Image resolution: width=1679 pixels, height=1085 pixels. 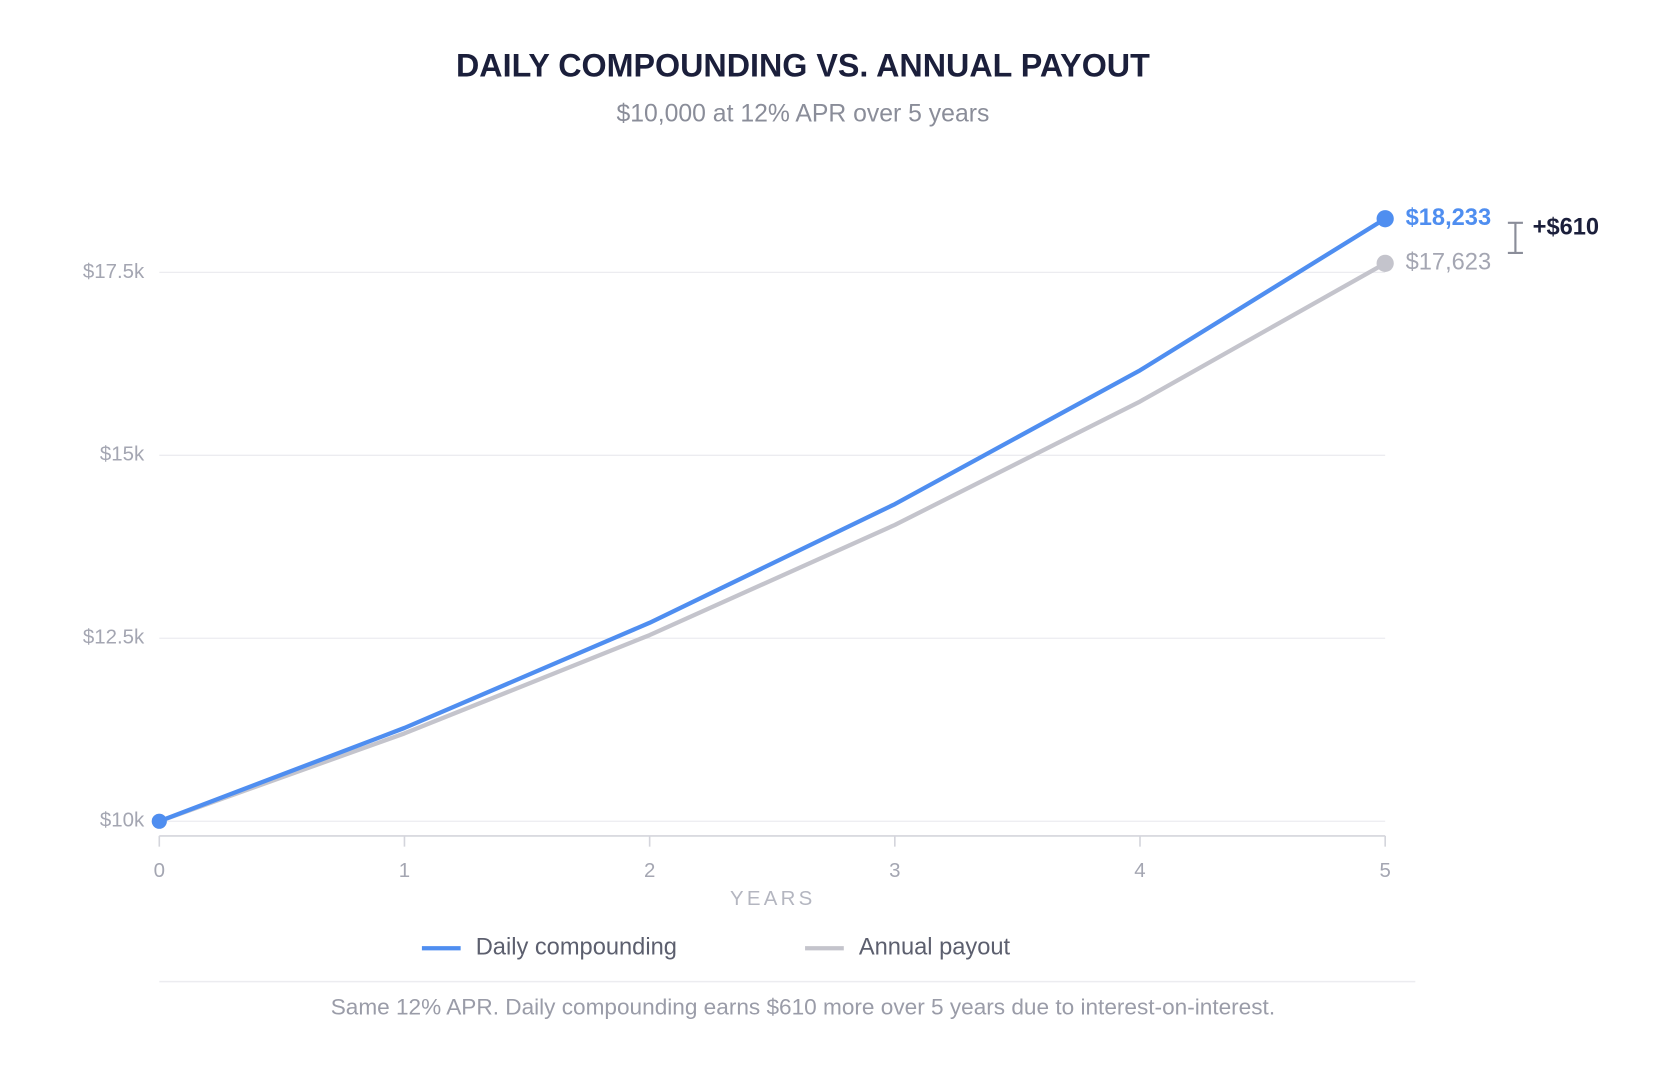 What do you see at coordinates (1449, 263) in the screenshot?
I see `value-label: $17,623` at bounding box center [1449, 263].